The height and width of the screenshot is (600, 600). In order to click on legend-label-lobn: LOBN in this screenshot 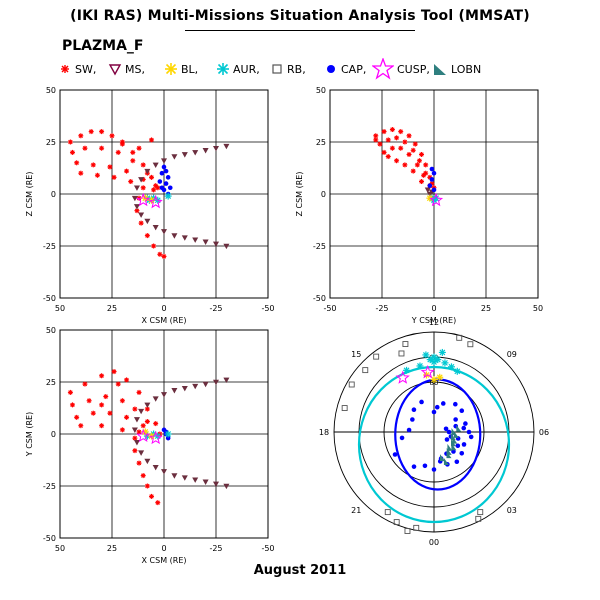, I will do `click(466, 69)`.